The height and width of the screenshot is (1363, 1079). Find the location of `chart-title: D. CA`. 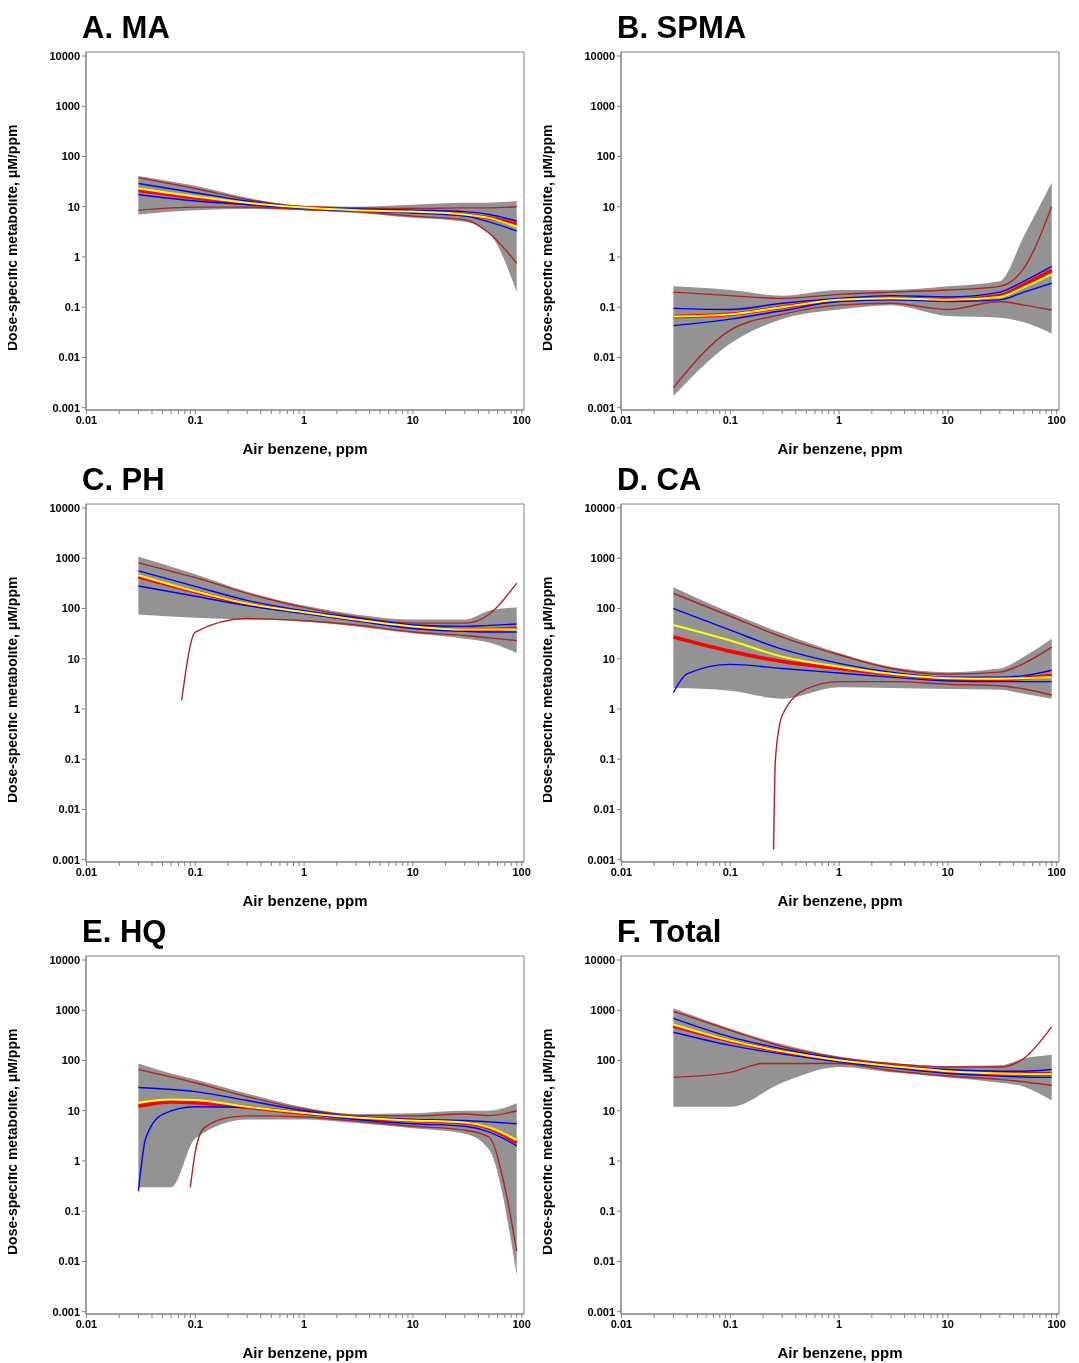

chart-title: D. CA is located at coordinates (660, 480).